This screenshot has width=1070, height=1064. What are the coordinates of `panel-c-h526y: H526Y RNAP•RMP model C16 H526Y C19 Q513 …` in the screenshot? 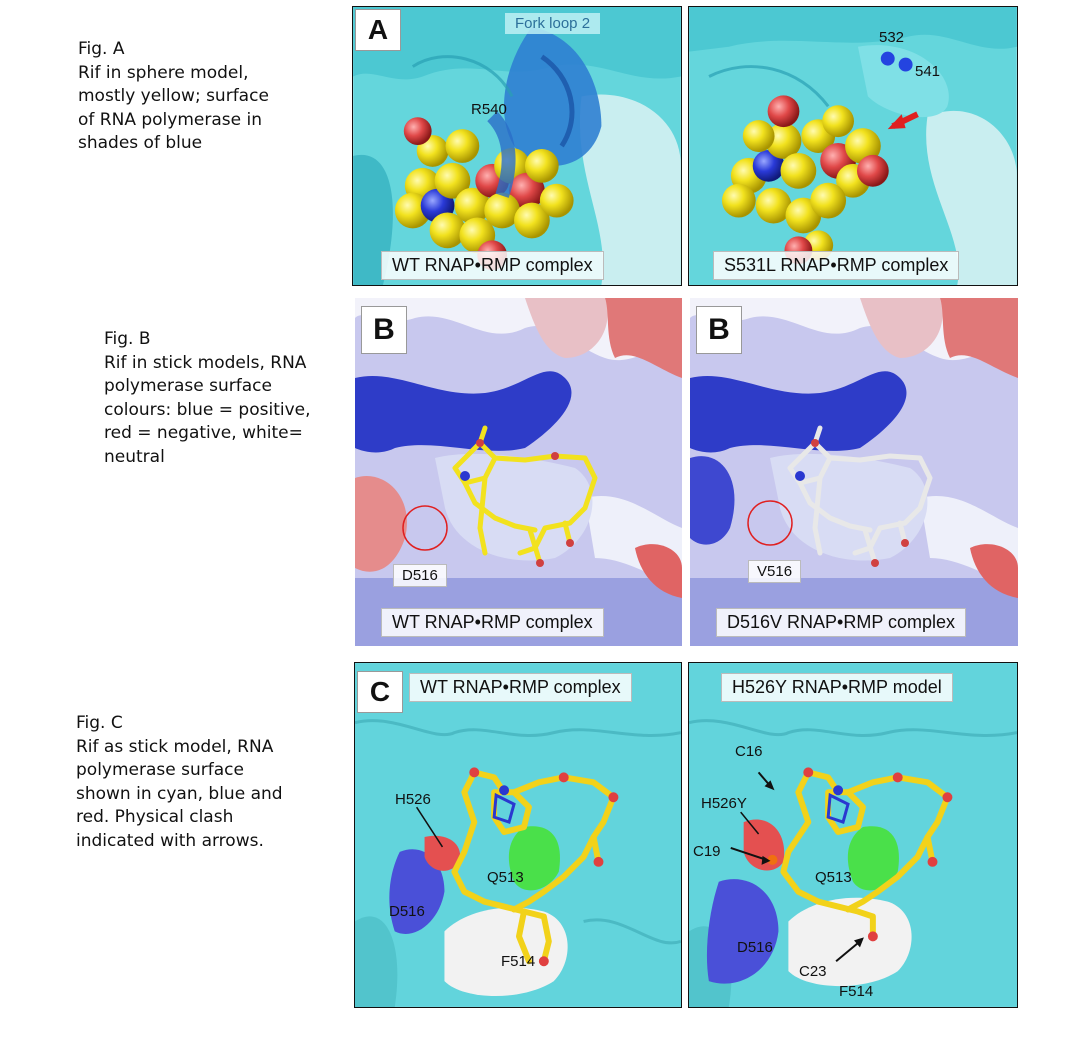 It's located at (853, 835).